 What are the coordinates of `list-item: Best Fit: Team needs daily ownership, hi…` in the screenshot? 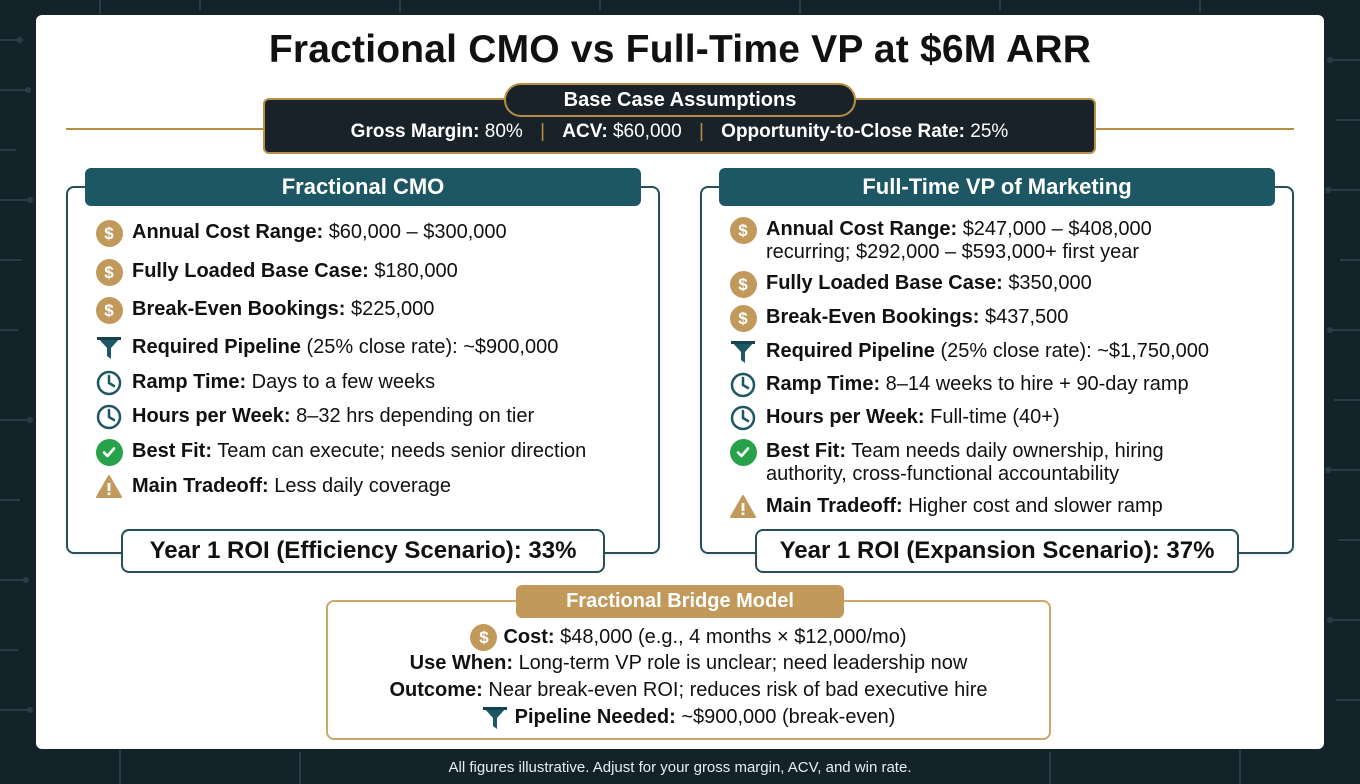 It's located at (946, 462).